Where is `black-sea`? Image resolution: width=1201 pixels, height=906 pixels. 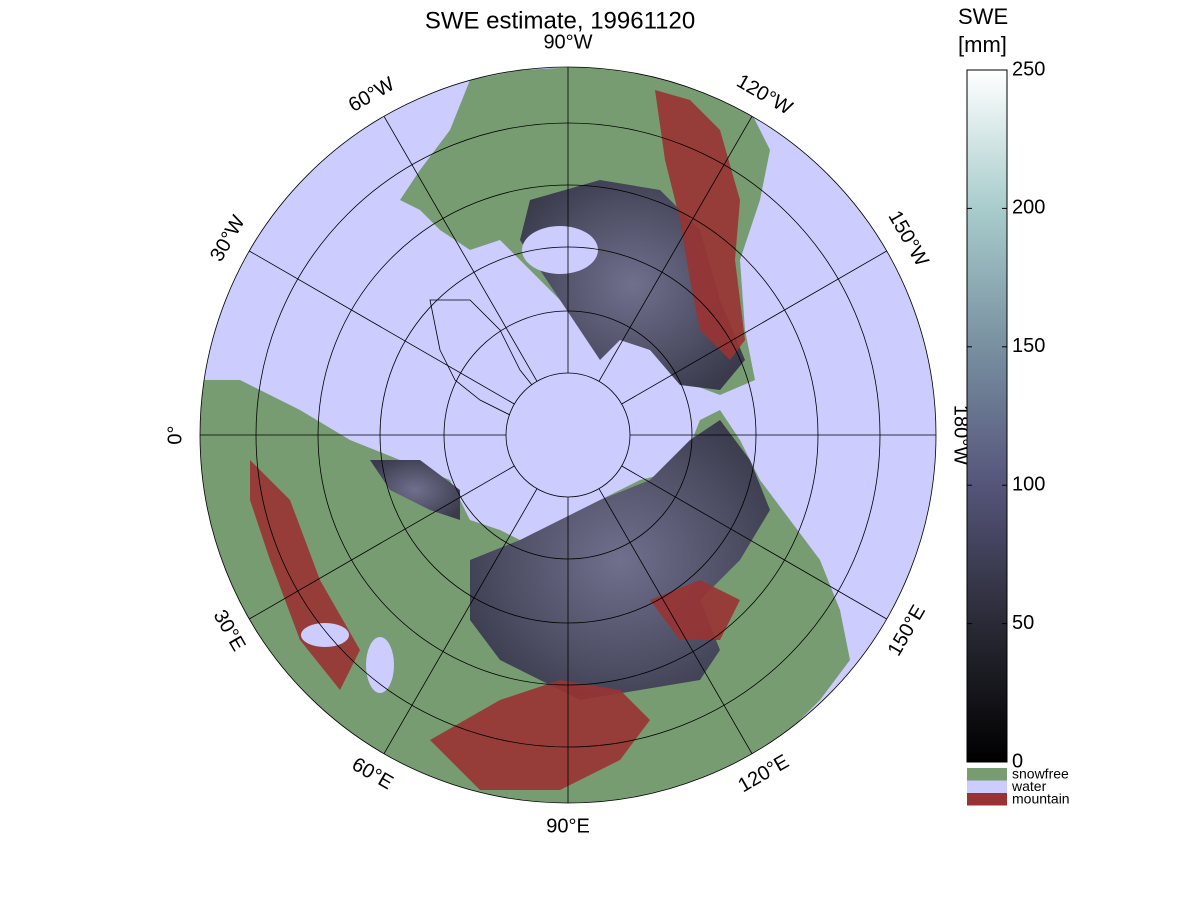
black-sea is located at coordinates (325, 635).